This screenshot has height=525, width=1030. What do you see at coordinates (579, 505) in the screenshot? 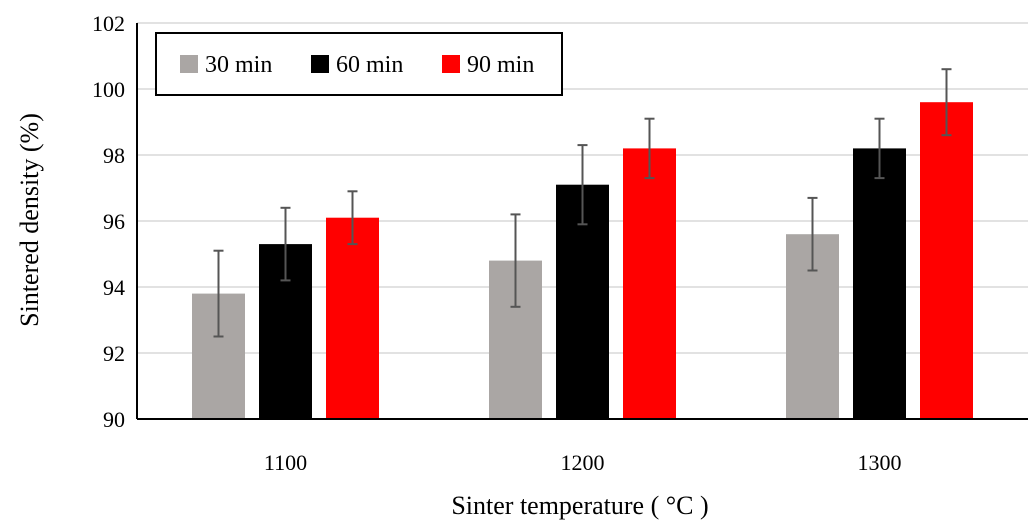
I see `x-axis-title: Sinter temperature ( °C )` at bounding box center [579, 505].